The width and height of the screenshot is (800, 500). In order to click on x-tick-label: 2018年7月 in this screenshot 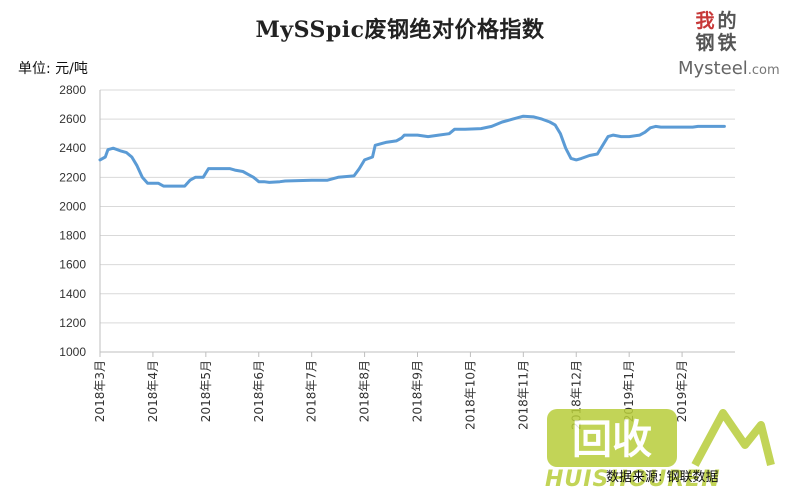, I will do `click(312, 391)`.